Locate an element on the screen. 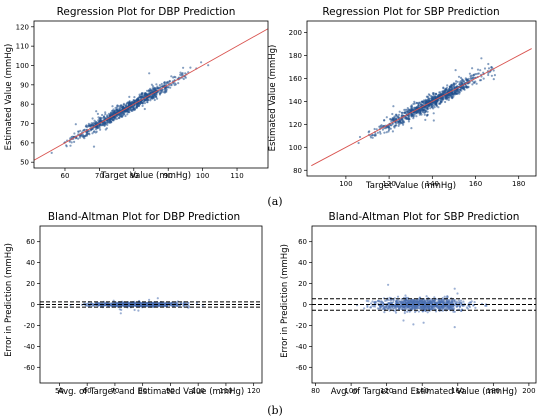  reg-dbp-ytick-label: 50 is located at coordinates (24, 163).